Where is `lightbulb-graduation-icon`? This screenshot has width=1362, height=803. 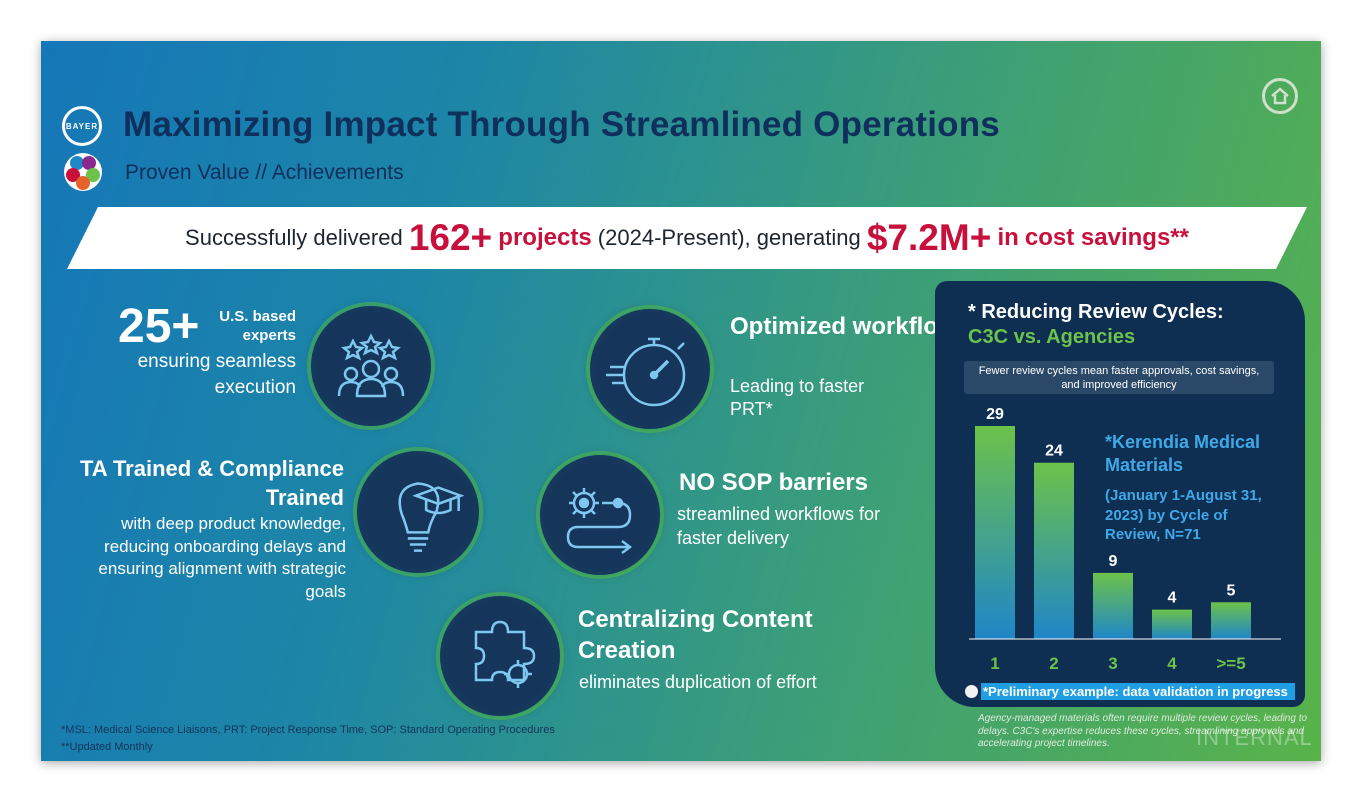
lightbulb-graduation-icon is located at coordinates (418, 512).